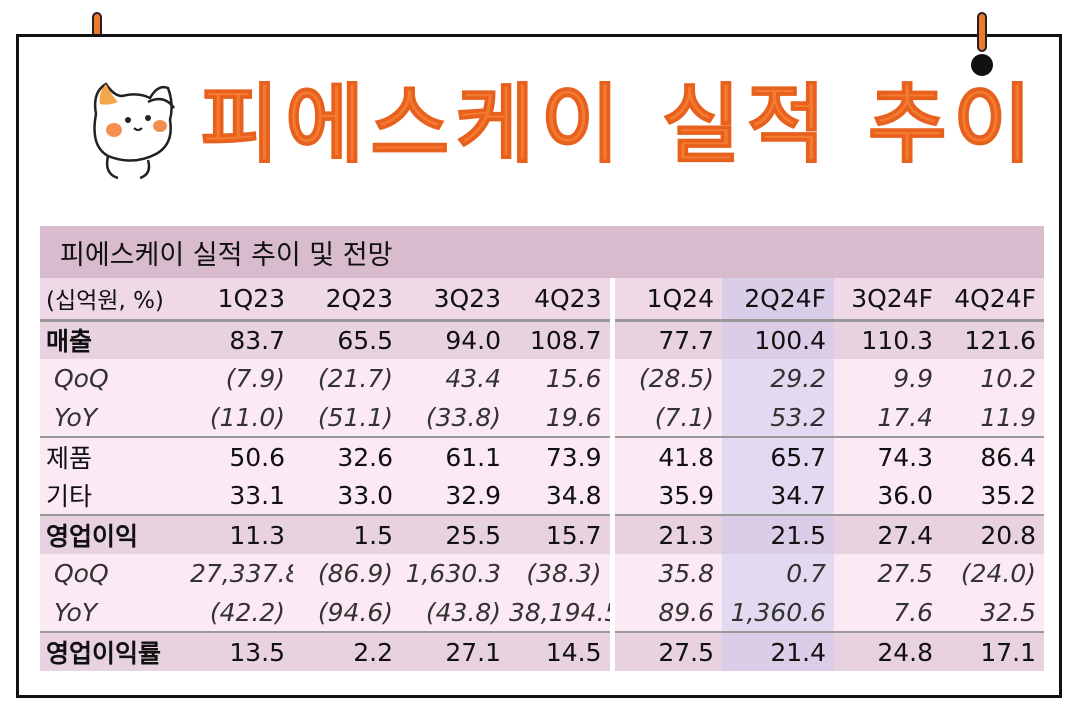  I want to click on table-cell: 34.8, so click(560, 495).